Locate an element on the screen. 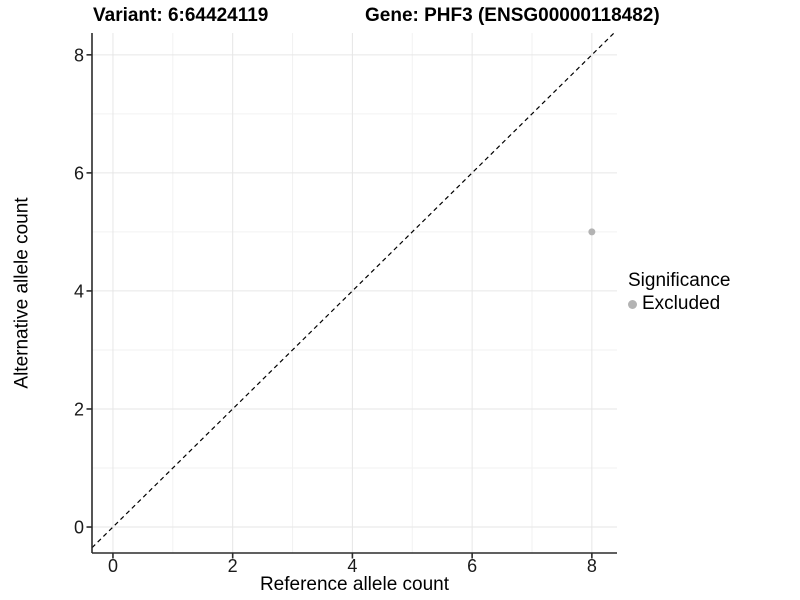  y-tick-label: 8 is located at coordinates (79, 55).